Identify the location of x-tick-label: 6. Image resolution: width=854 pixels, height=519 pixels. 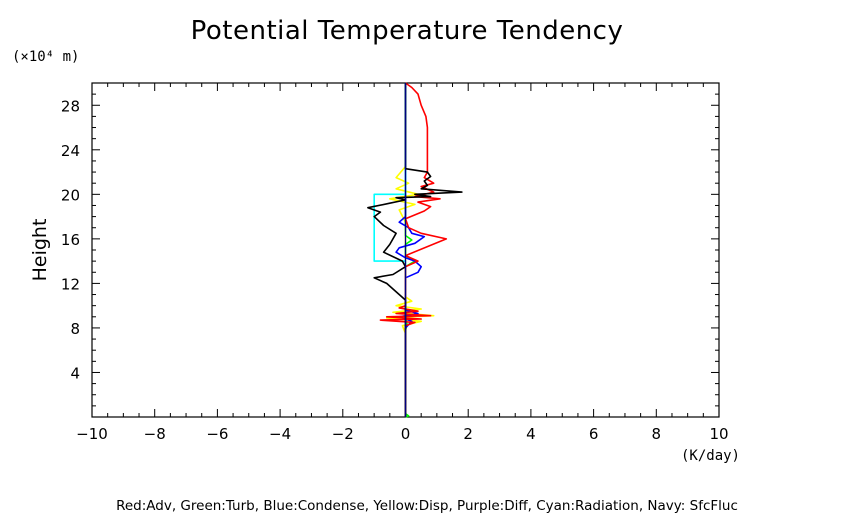
(594, 434).